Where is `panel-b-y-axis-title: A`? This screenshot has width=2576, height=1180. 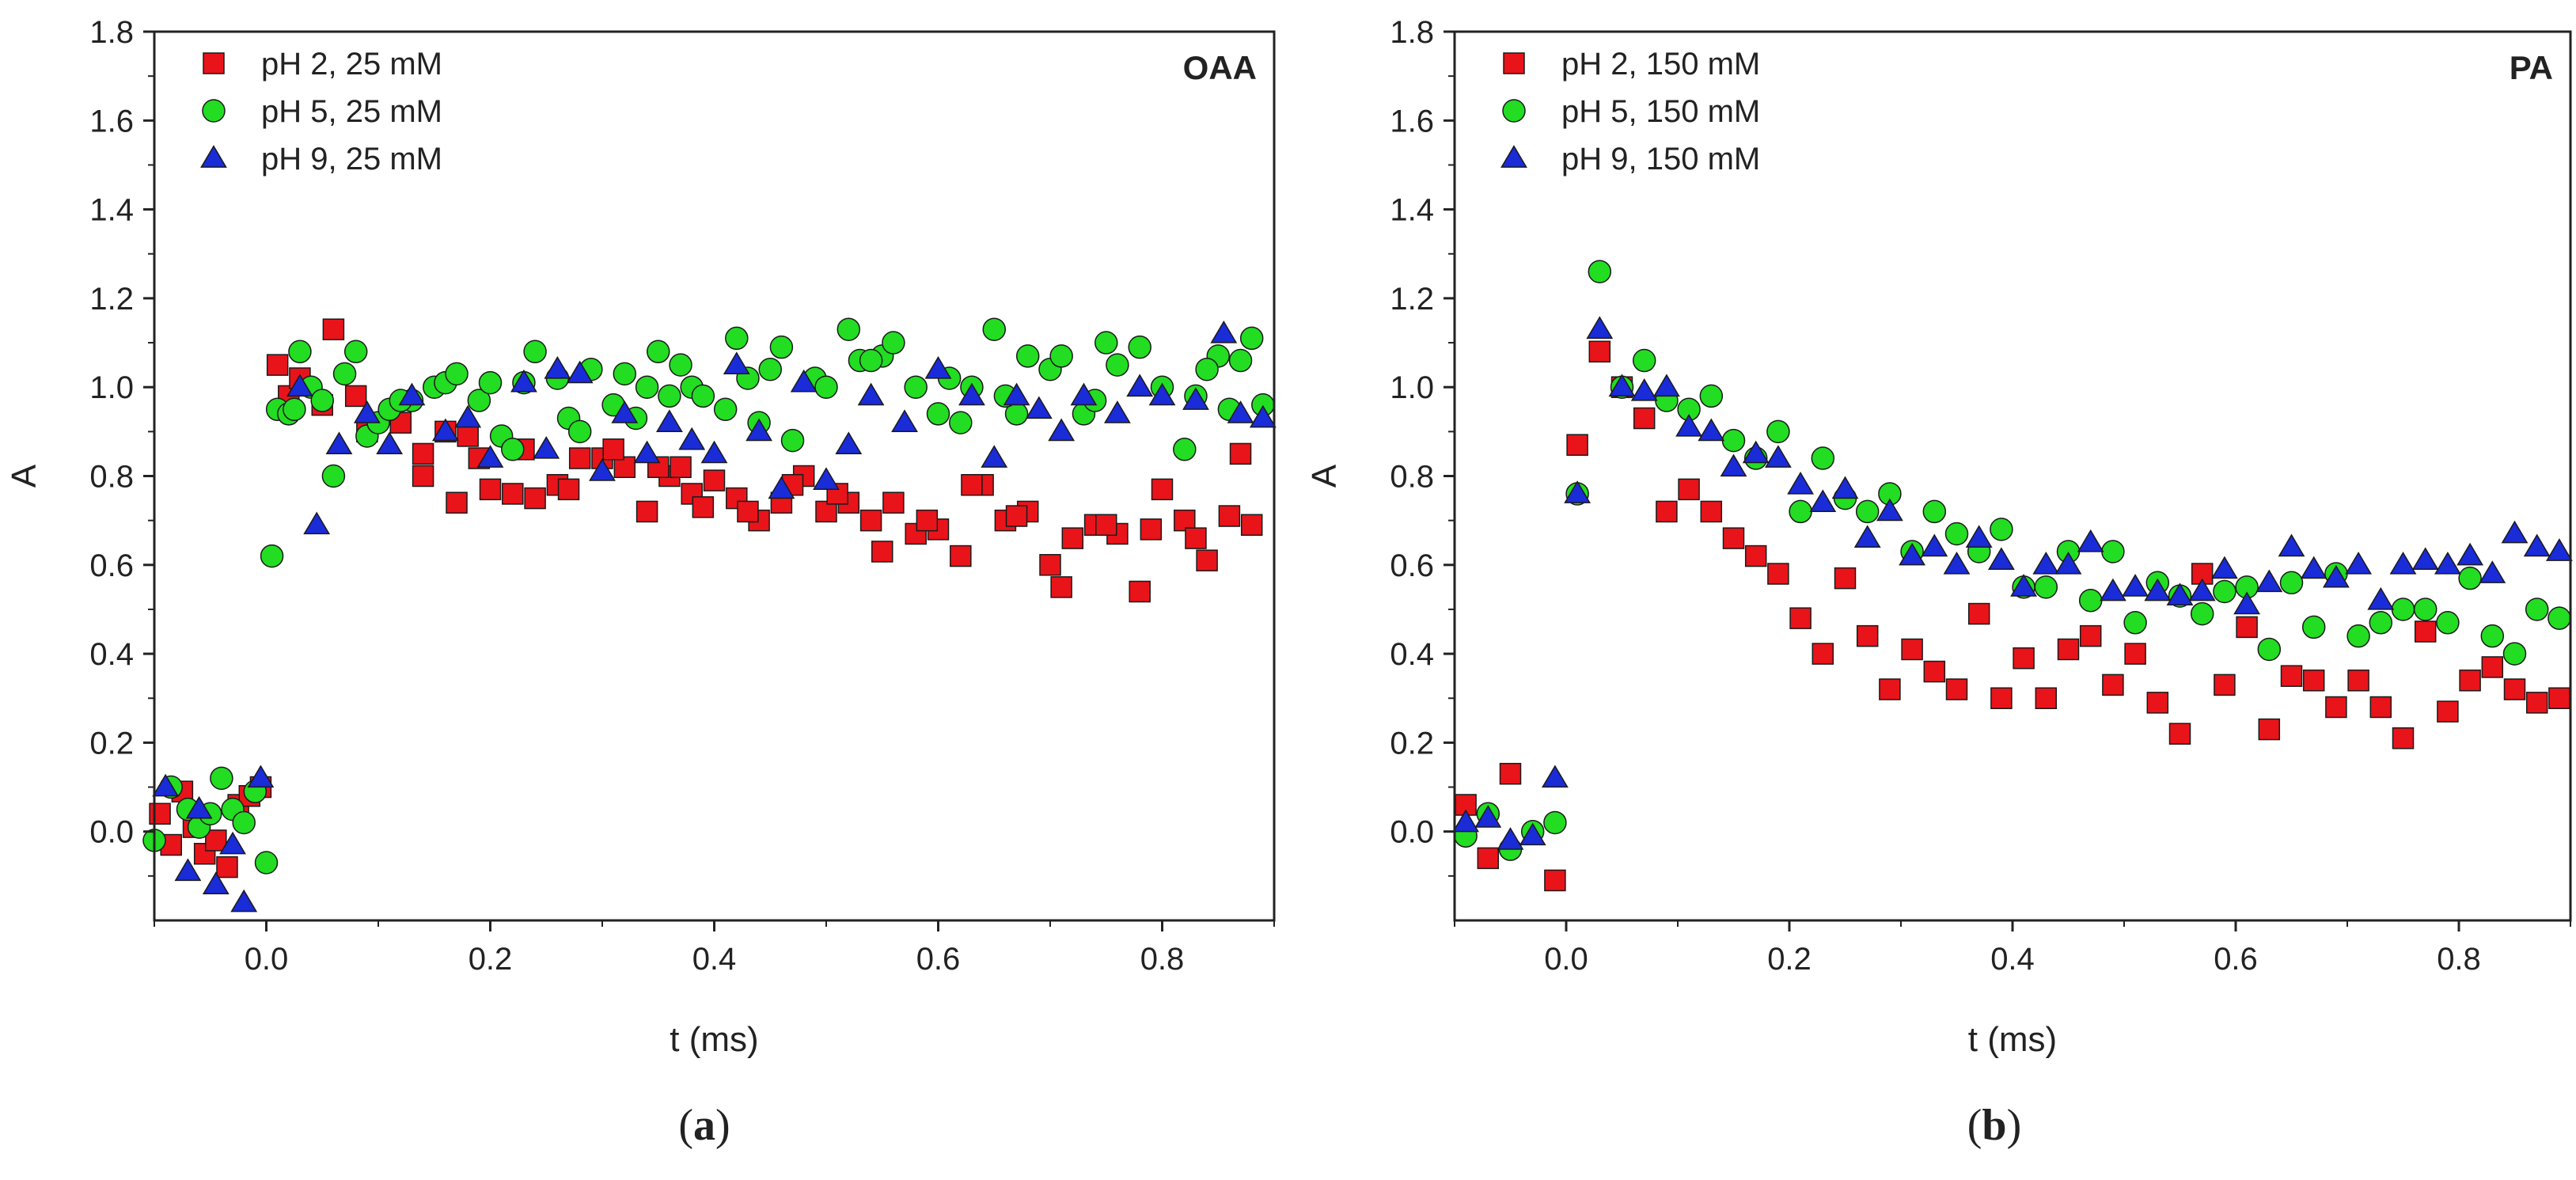
panel-b-y-axis-title: A is located at coordinates (1324, 476).